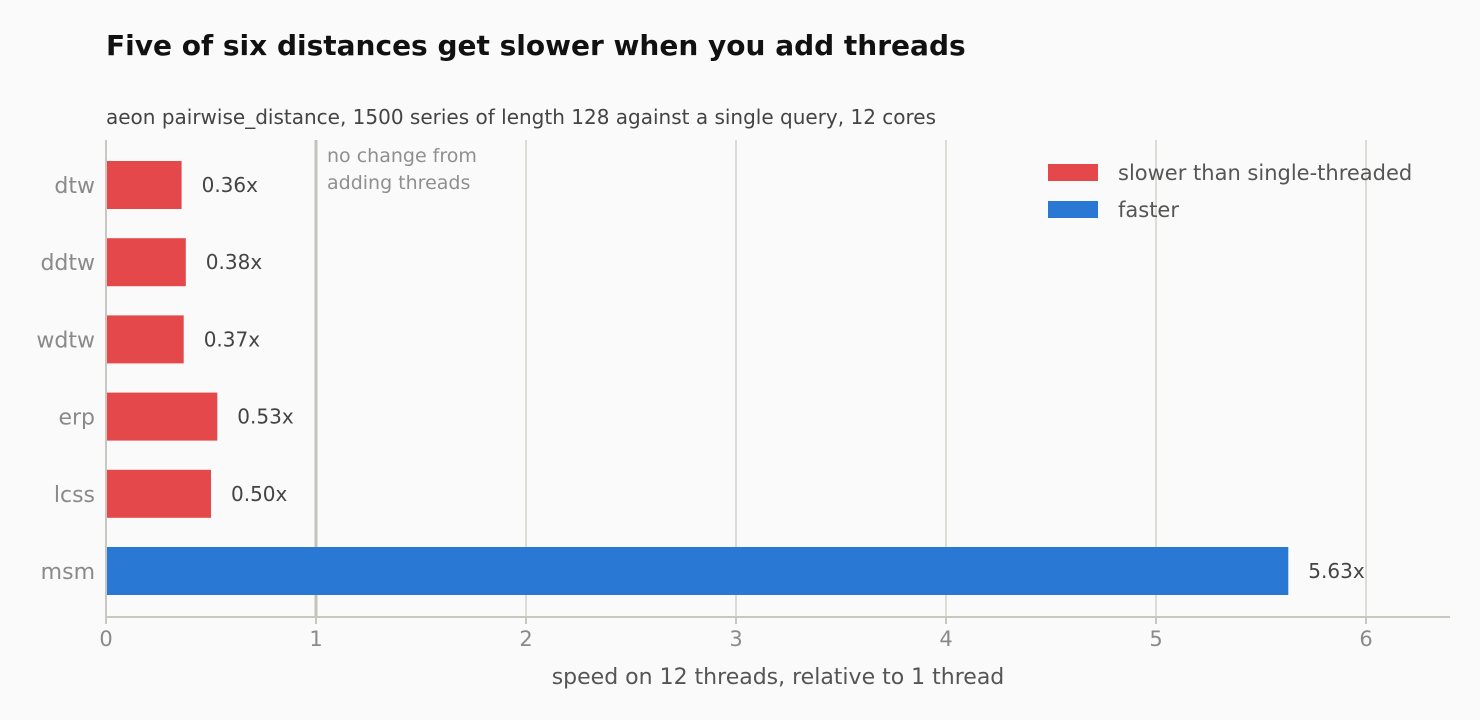  Describe the element at coordinates (158, 493) in the screenshot. I see `bar-lcss` at that location.